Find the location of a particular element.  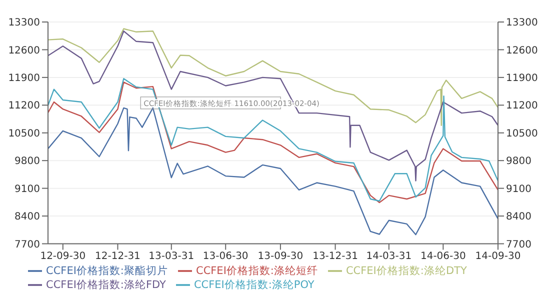

legend-label: CCFEI价格指数:涤纶POY is located at coordinates (254, 284).